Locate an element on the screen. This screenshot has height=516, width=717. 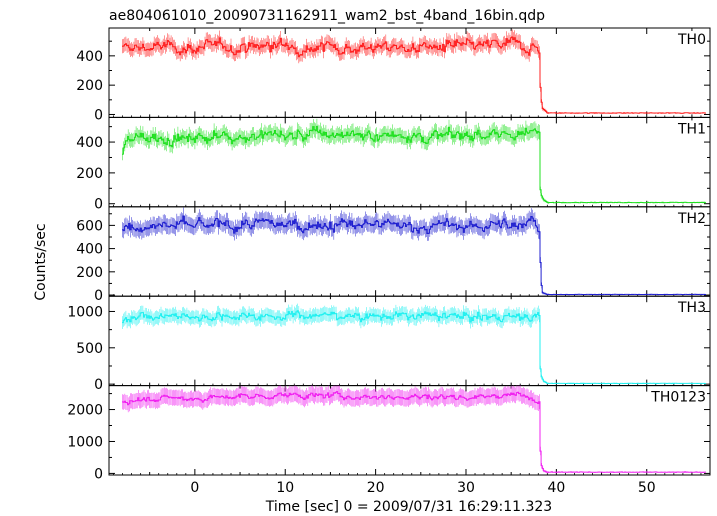
panel-label: TH1 is located at coordinates (691, 129).